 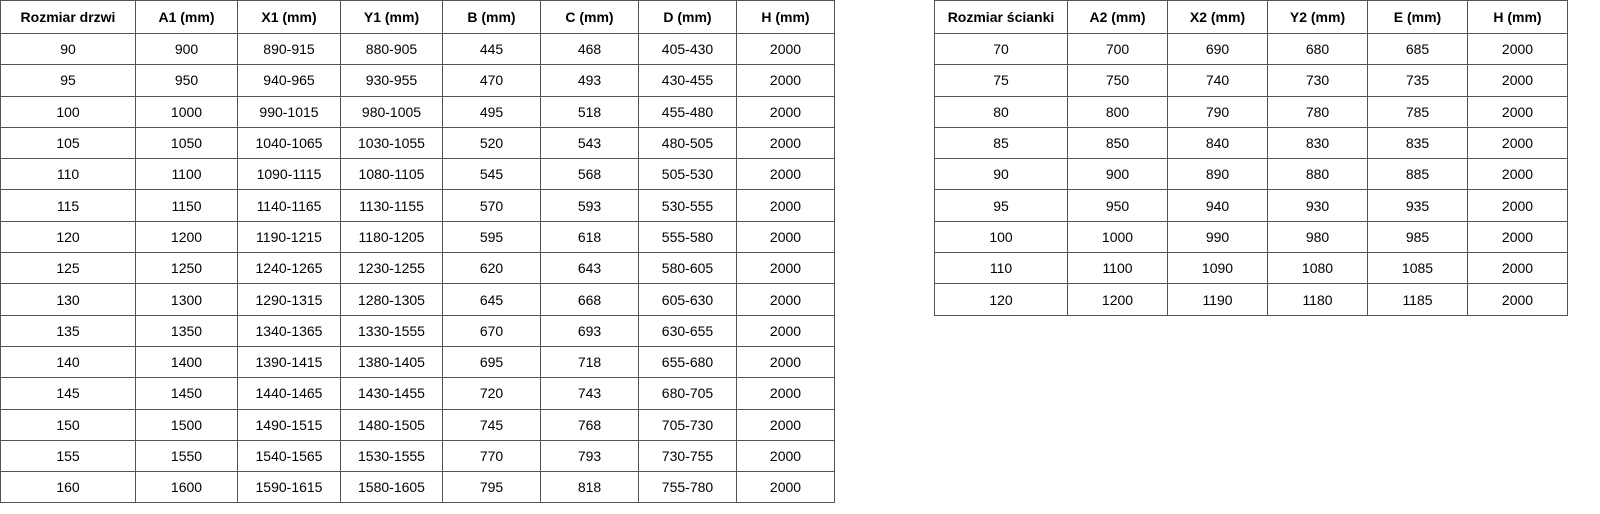 What do you see at coordinates (1217, 268) in the screenshot?
I see `table-cell: 1090` at bounding box center [1217, 268].